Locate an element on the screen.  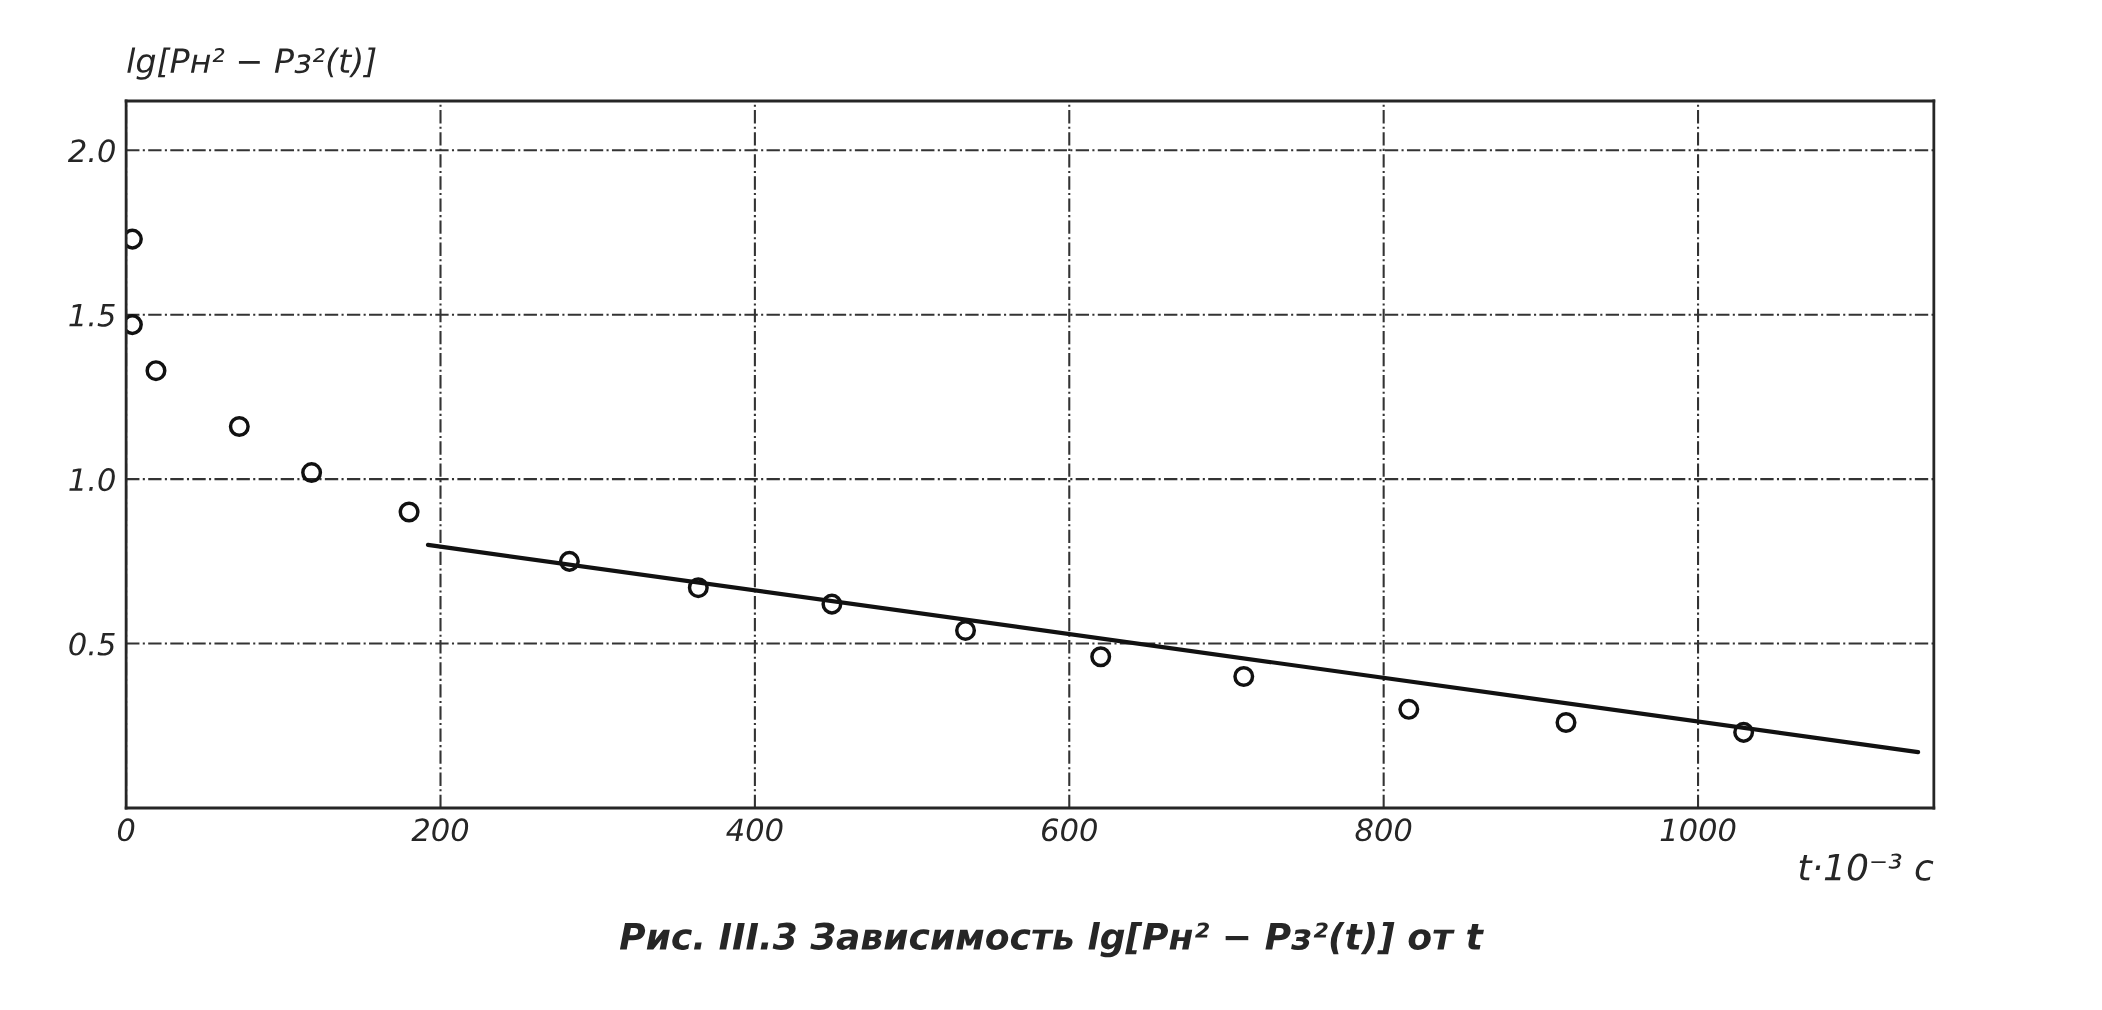
text: Рис. III.3 Зависимость lg[Pн² − Pз²(t)] от t is located at coordinates (1051, 939).